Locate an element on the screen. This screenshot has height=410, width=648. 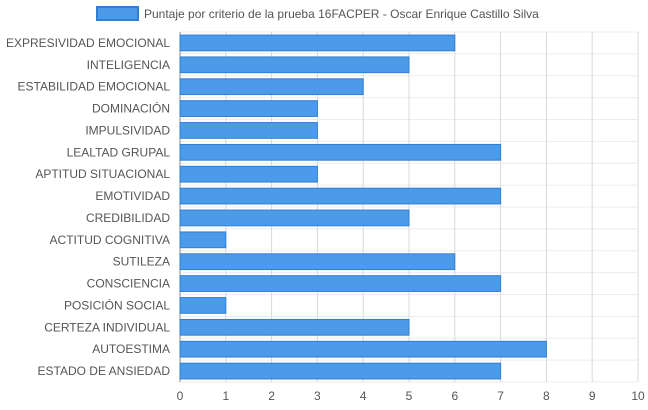
category-label: ACTITUD COGNITIVA is located at coordinates (110, 240).